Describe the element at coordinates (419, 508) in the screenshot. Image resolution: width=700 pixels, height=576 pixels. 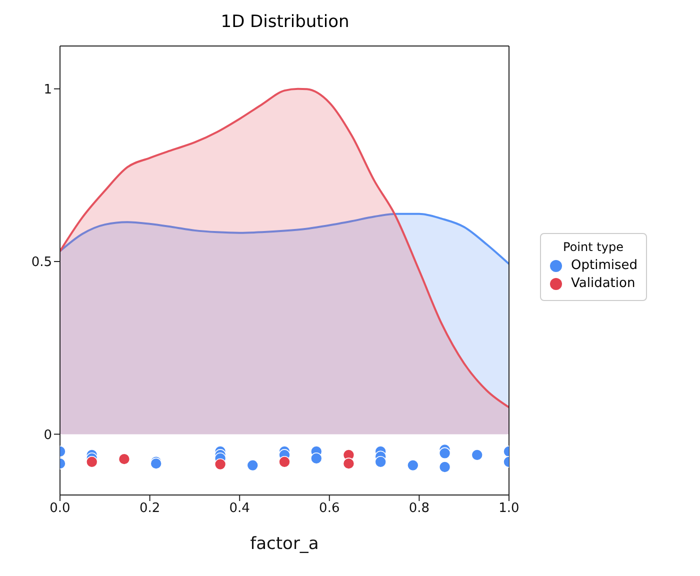
I see `x-tick-label: 0.8` at that location.